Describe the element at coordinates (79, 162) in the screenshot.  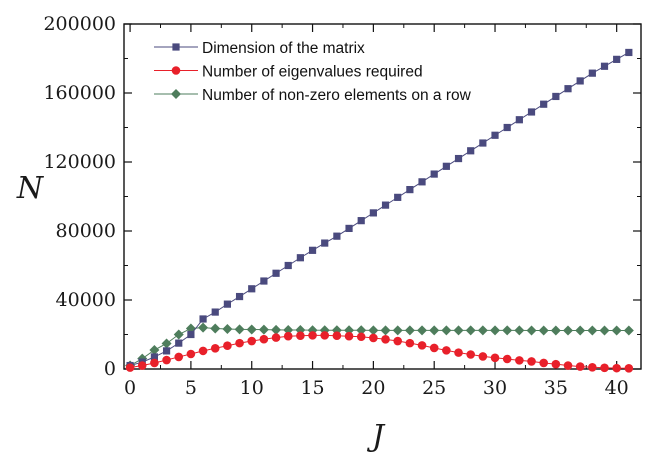
I see `y-tick-label: 120000` at that location.